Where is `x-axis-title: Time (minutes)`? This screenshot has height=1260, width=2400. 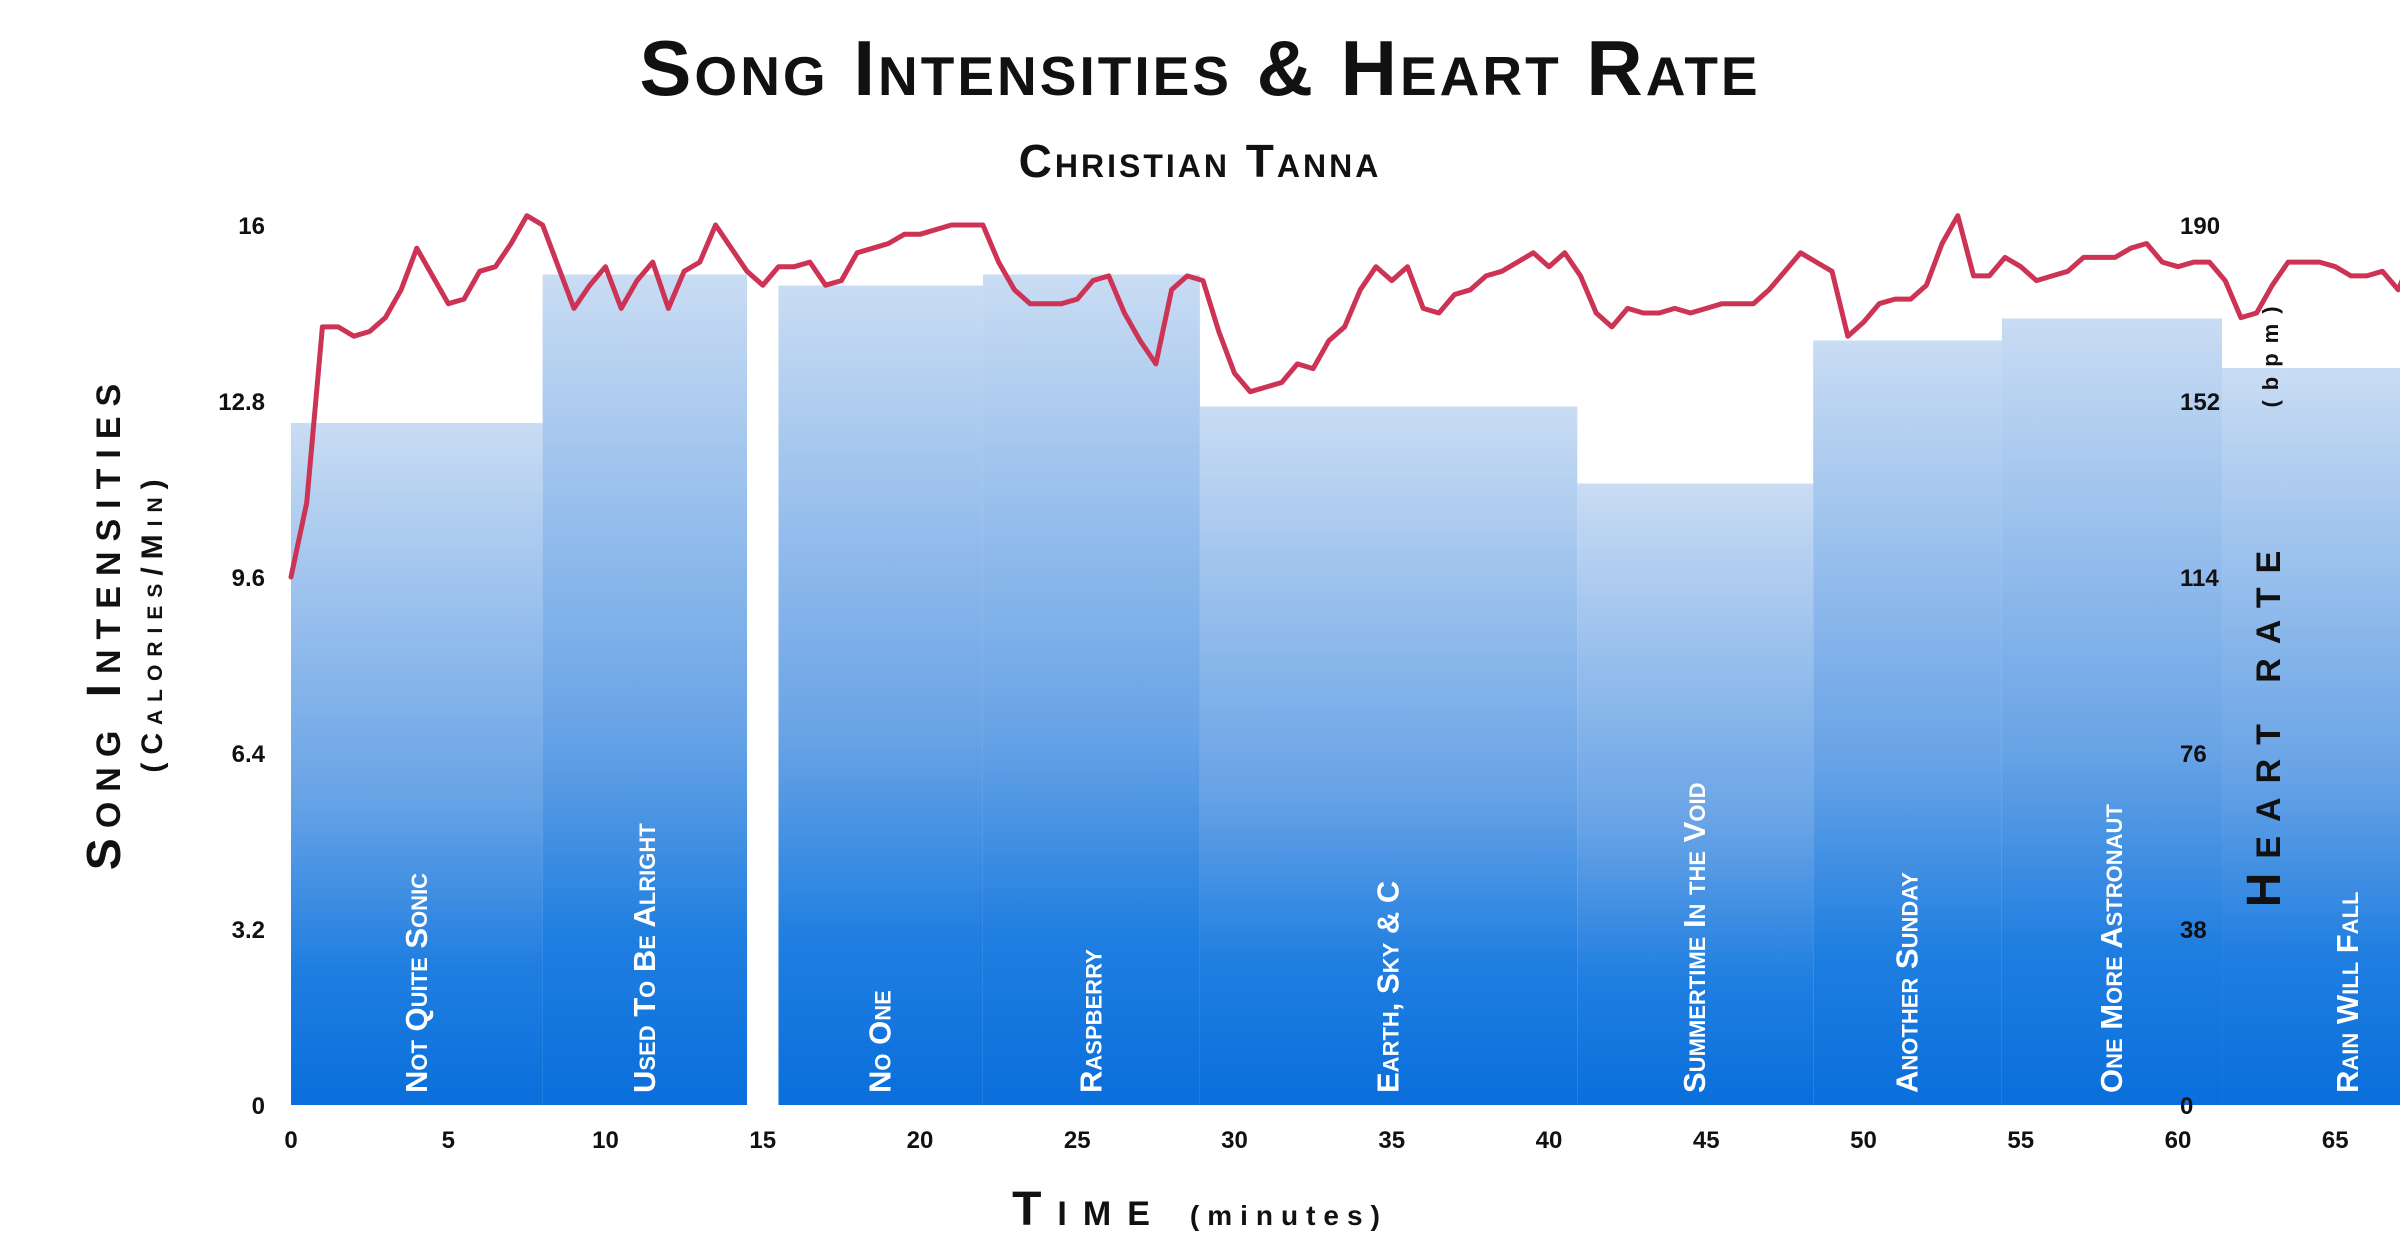
x-axis-title: Time (minutes) is located at coordinates (1200, 1209).